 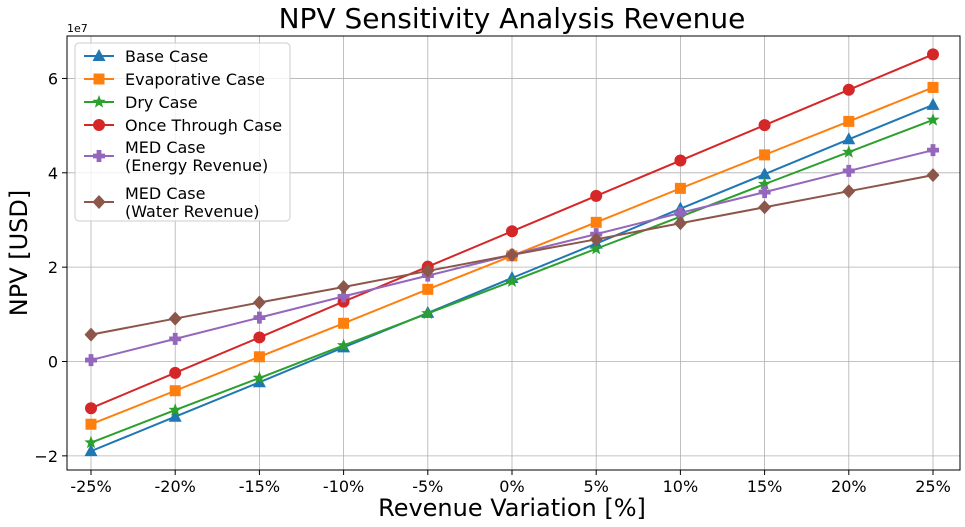 What do you see at coordinates (849, 486) in the screenshot?
I see `x-tick-label: 20%` at bounding box center [849, 486].